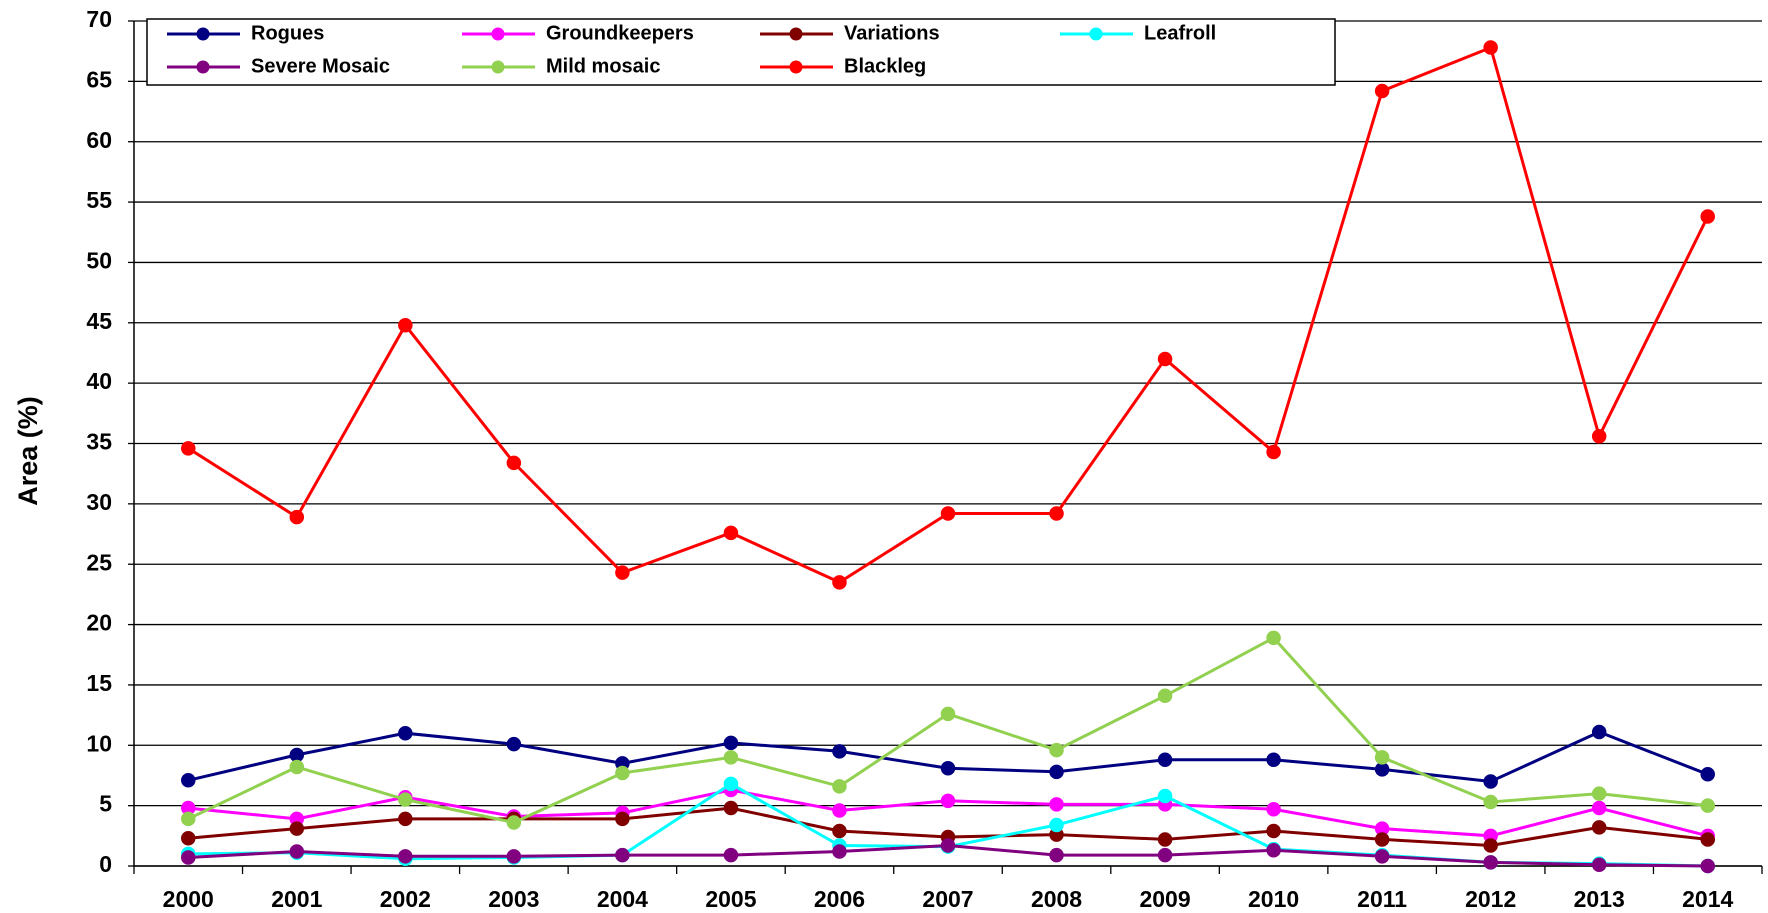  I want to click on legend-label: Severe Mosaic, so click(320, 66).